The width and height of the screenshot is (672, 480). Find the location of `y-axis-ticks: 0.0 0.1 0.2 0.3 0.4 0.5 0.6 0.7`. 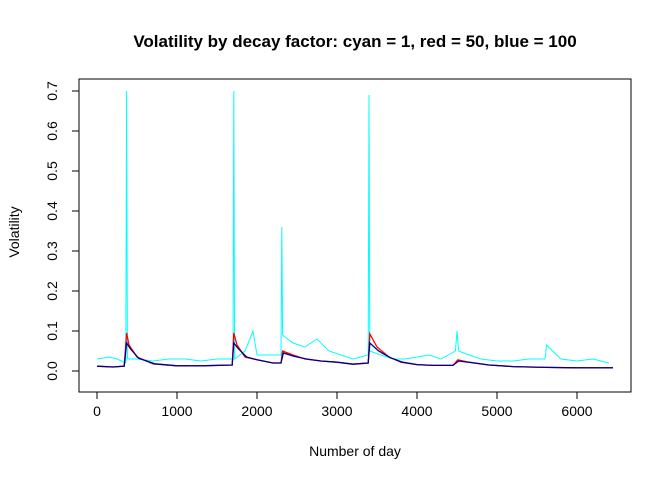

y-axis-ticks: 0.0 0.1 0.2 0.3 0.4 0.5 0.6 0.7 is located at coordinates (61, 231).